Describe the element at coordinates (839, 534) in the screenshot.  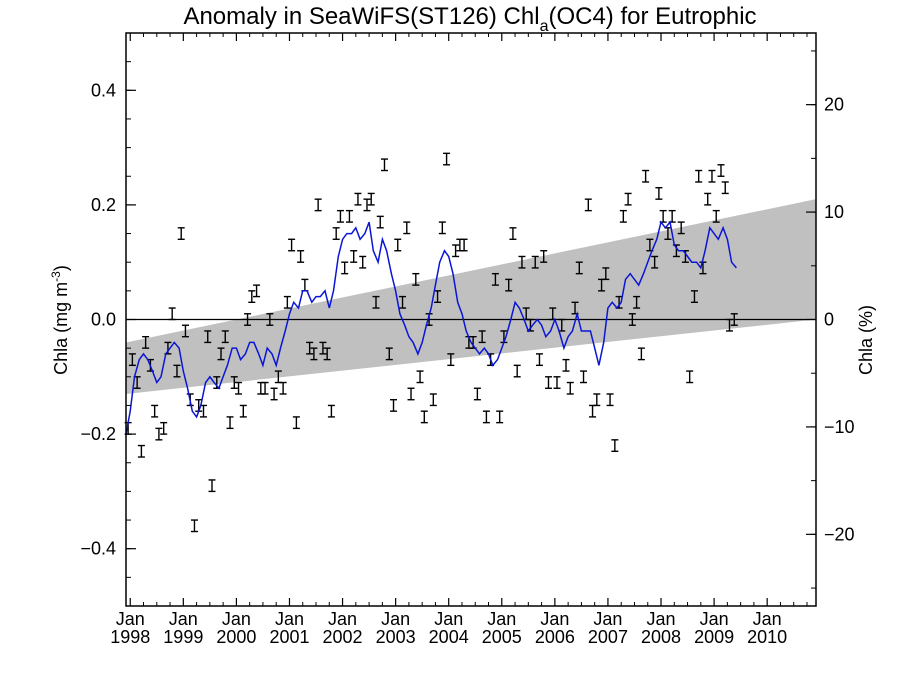
I see `y-right-tick-label: −20` at that location.